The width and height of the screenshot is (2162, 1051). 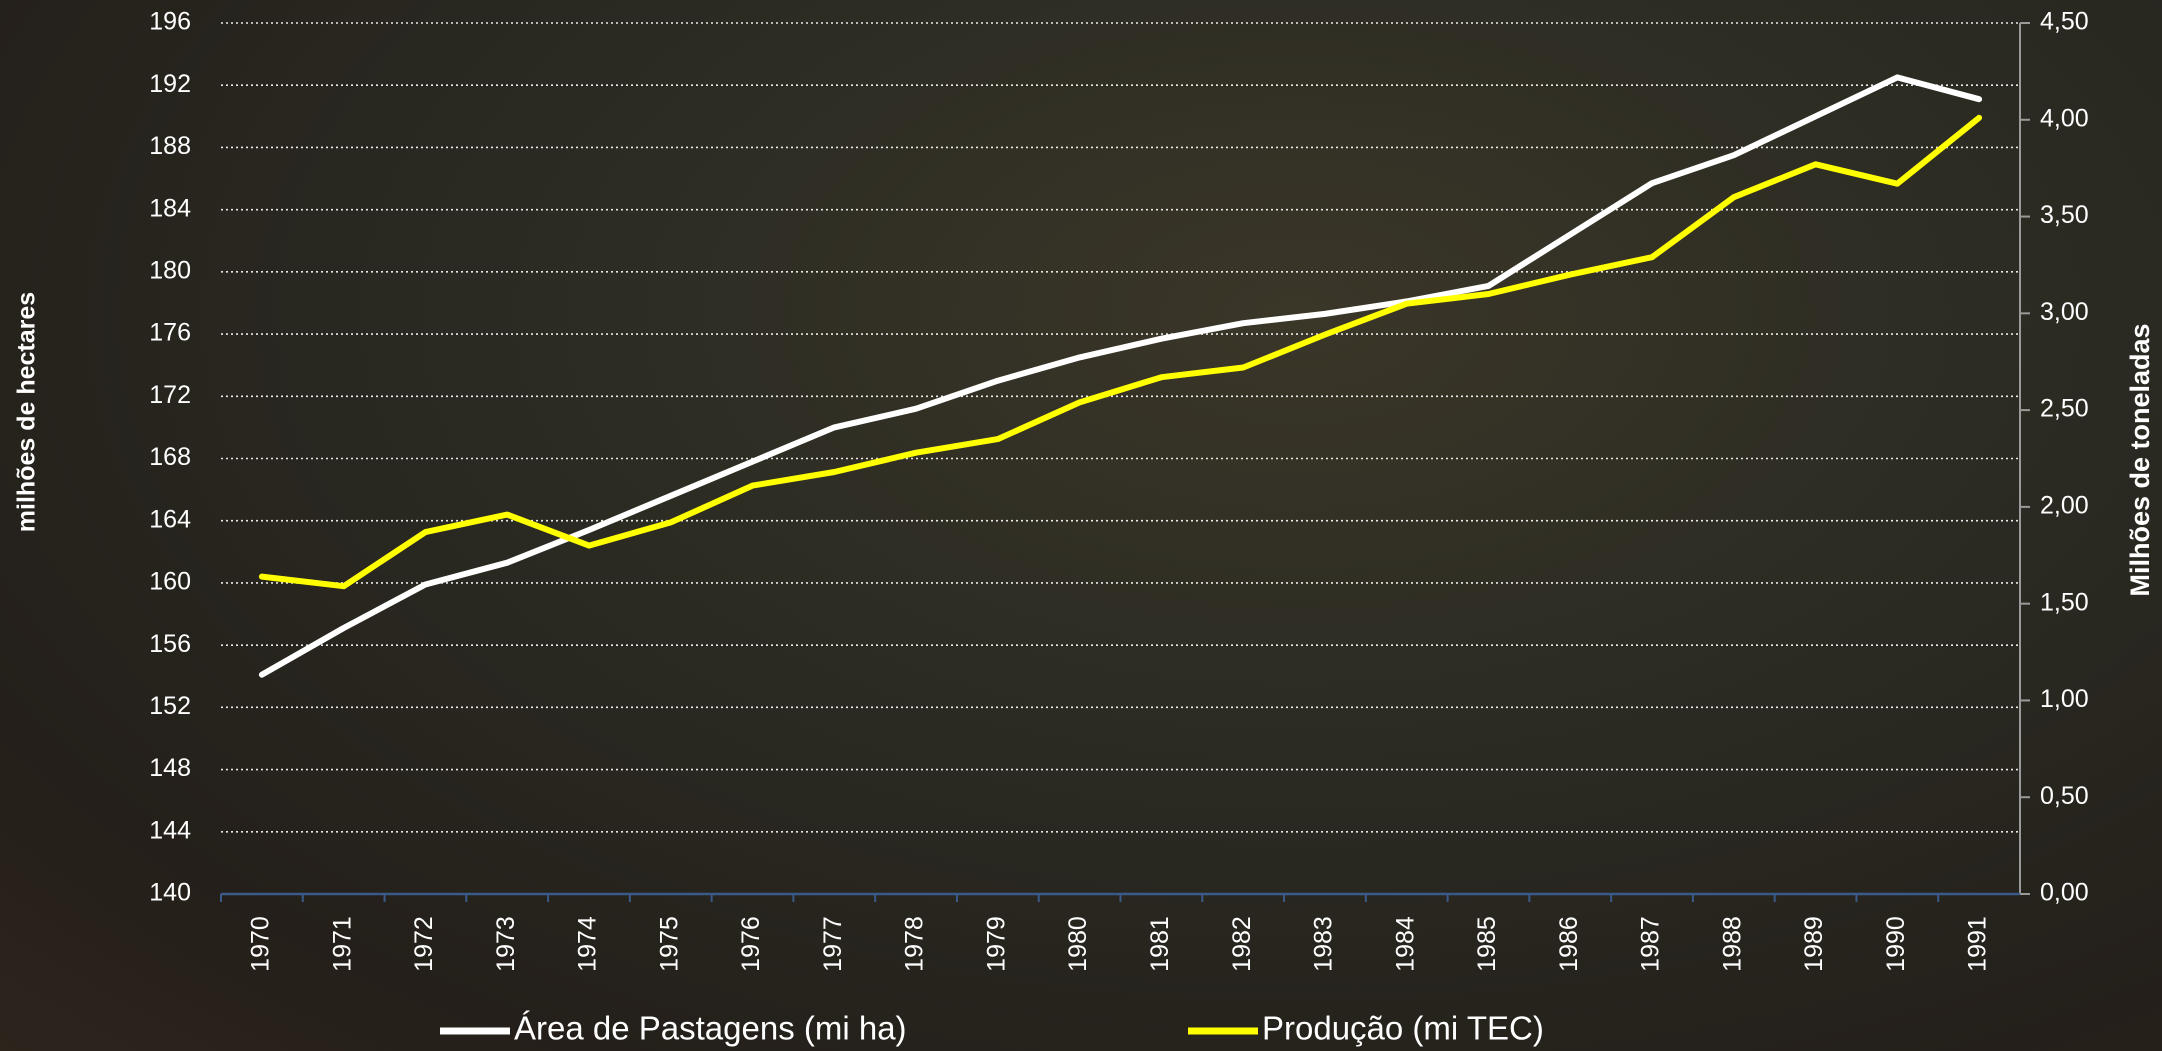 I want to click on y-tick-label: 156, so click(x=170, y=644).